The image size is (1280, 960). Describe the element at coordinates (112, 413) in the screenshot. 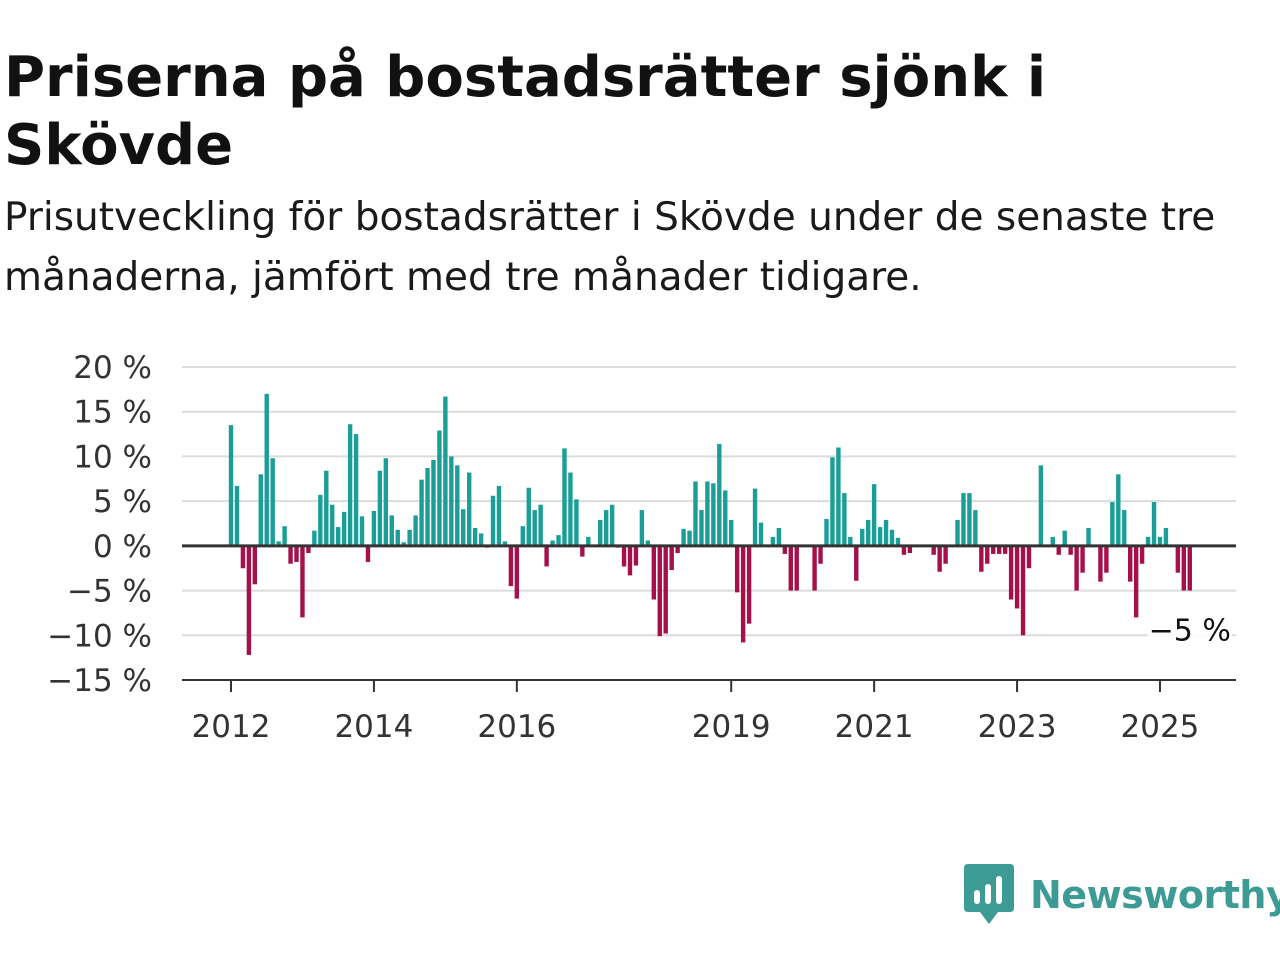

I see `y-tick-label: 15 %` at that location.